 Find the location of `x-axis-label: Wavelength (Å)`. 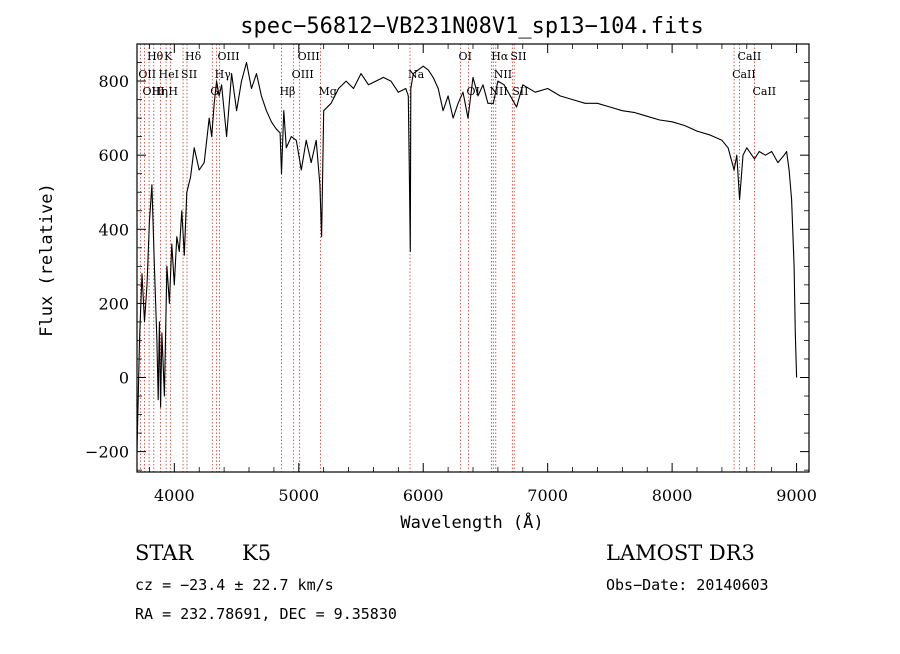

x-axis-label: Wavelength (Å) is located at coordinates (471, 522).